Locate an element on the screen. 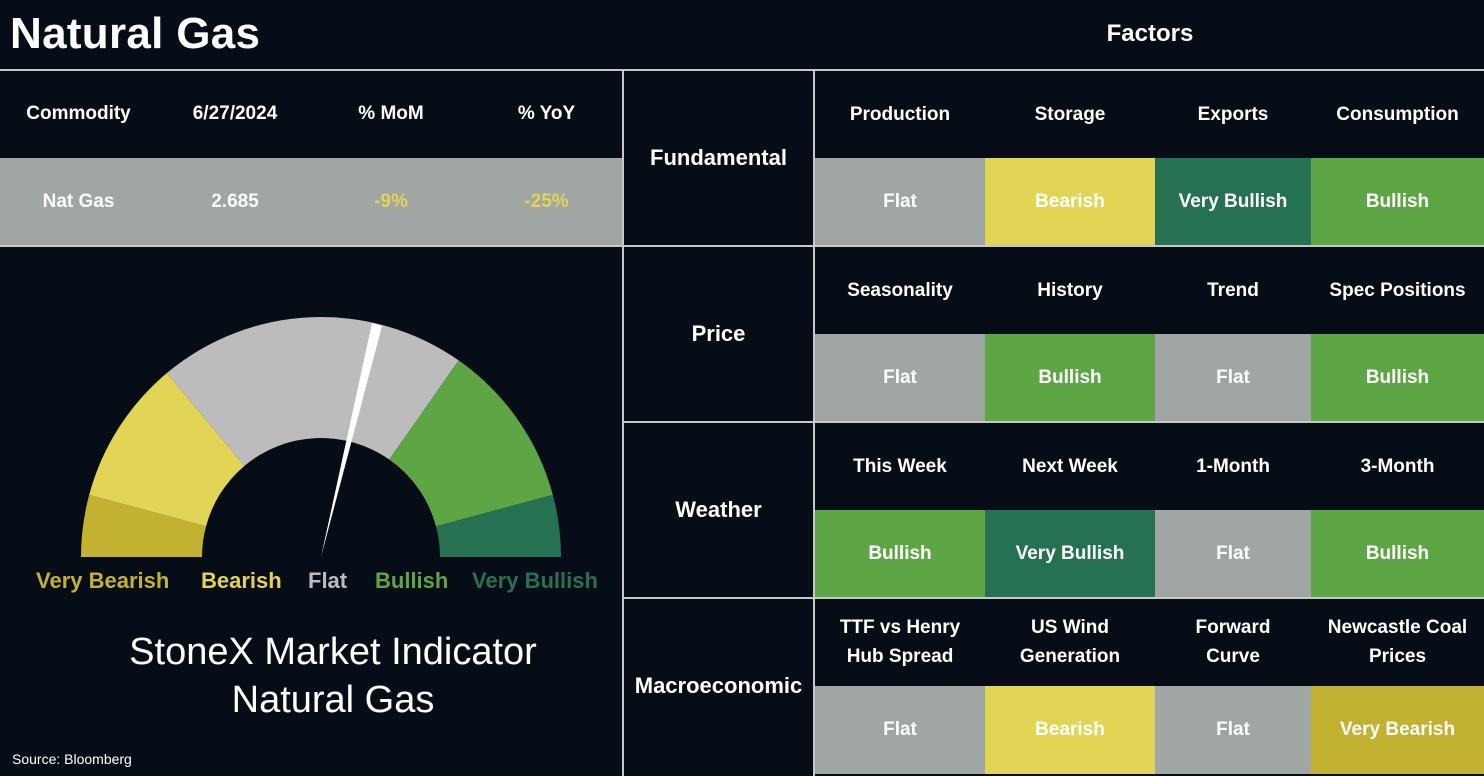 Image resolution: width=1484 pixels, height=776 pixels. market-gauge is located at coordinates (321, 437).